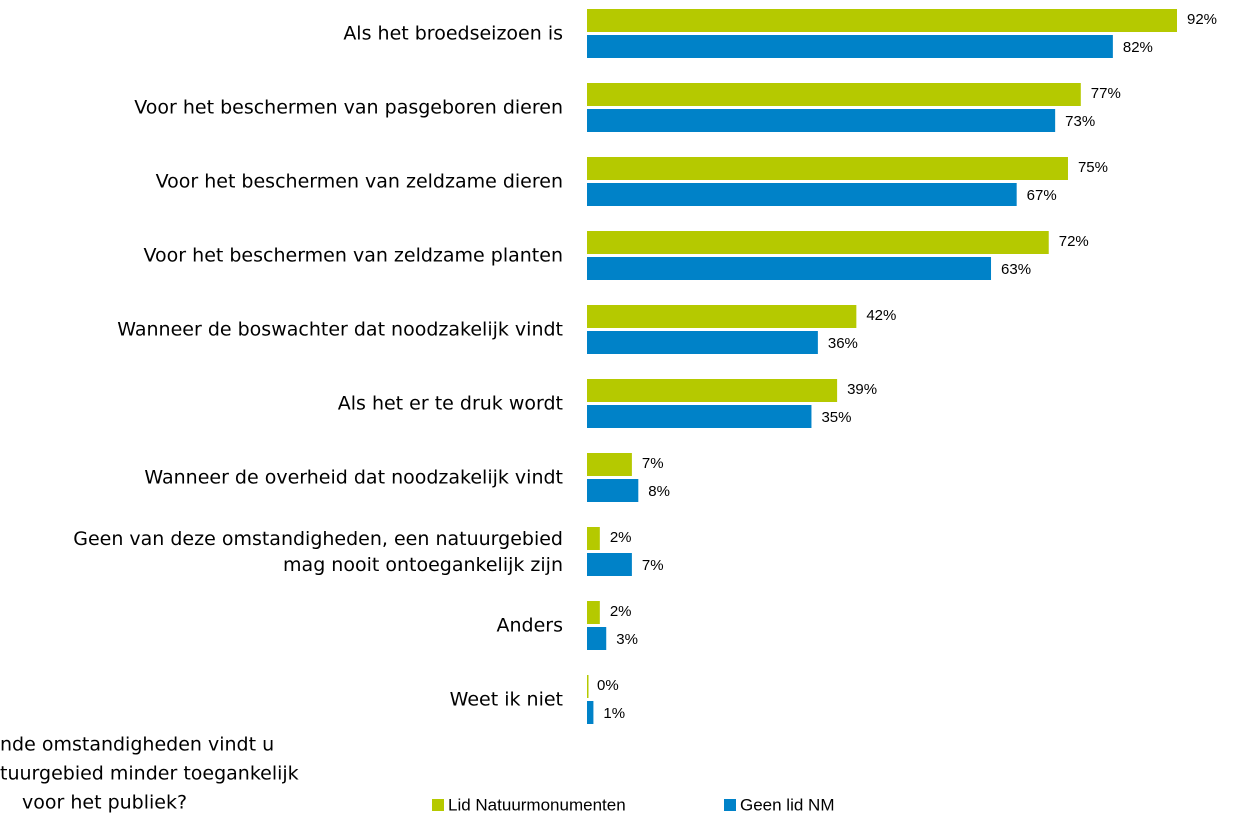 Image resolution: width=1234 pixels, height=817 pixels. Describe the element at coordinates (359, 182) in the screenshot. I see `category-label: Voor het beschermen van zeldzame dieren` at that location.